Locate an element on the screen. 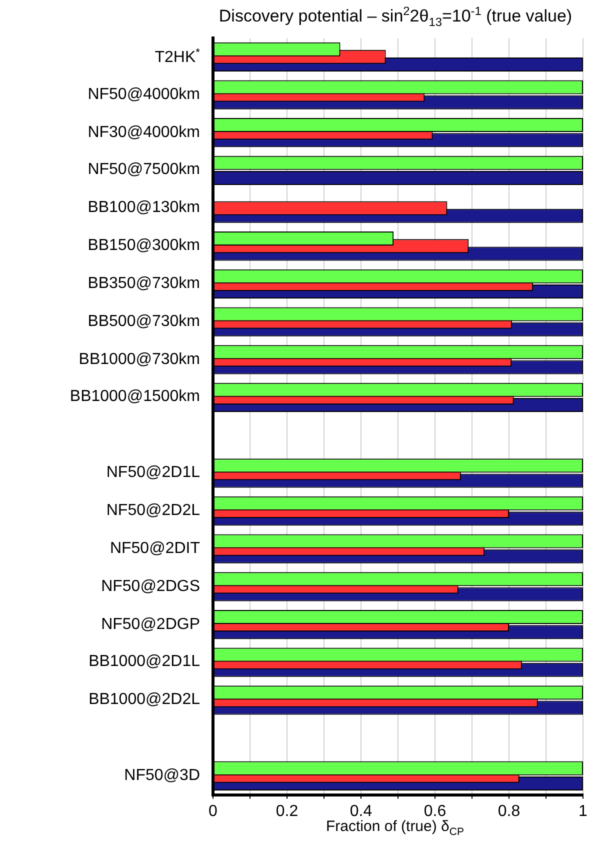 This screenshot has height=844, width=591. x-tick-label: 0.6 is located at coordinates (435, 811).